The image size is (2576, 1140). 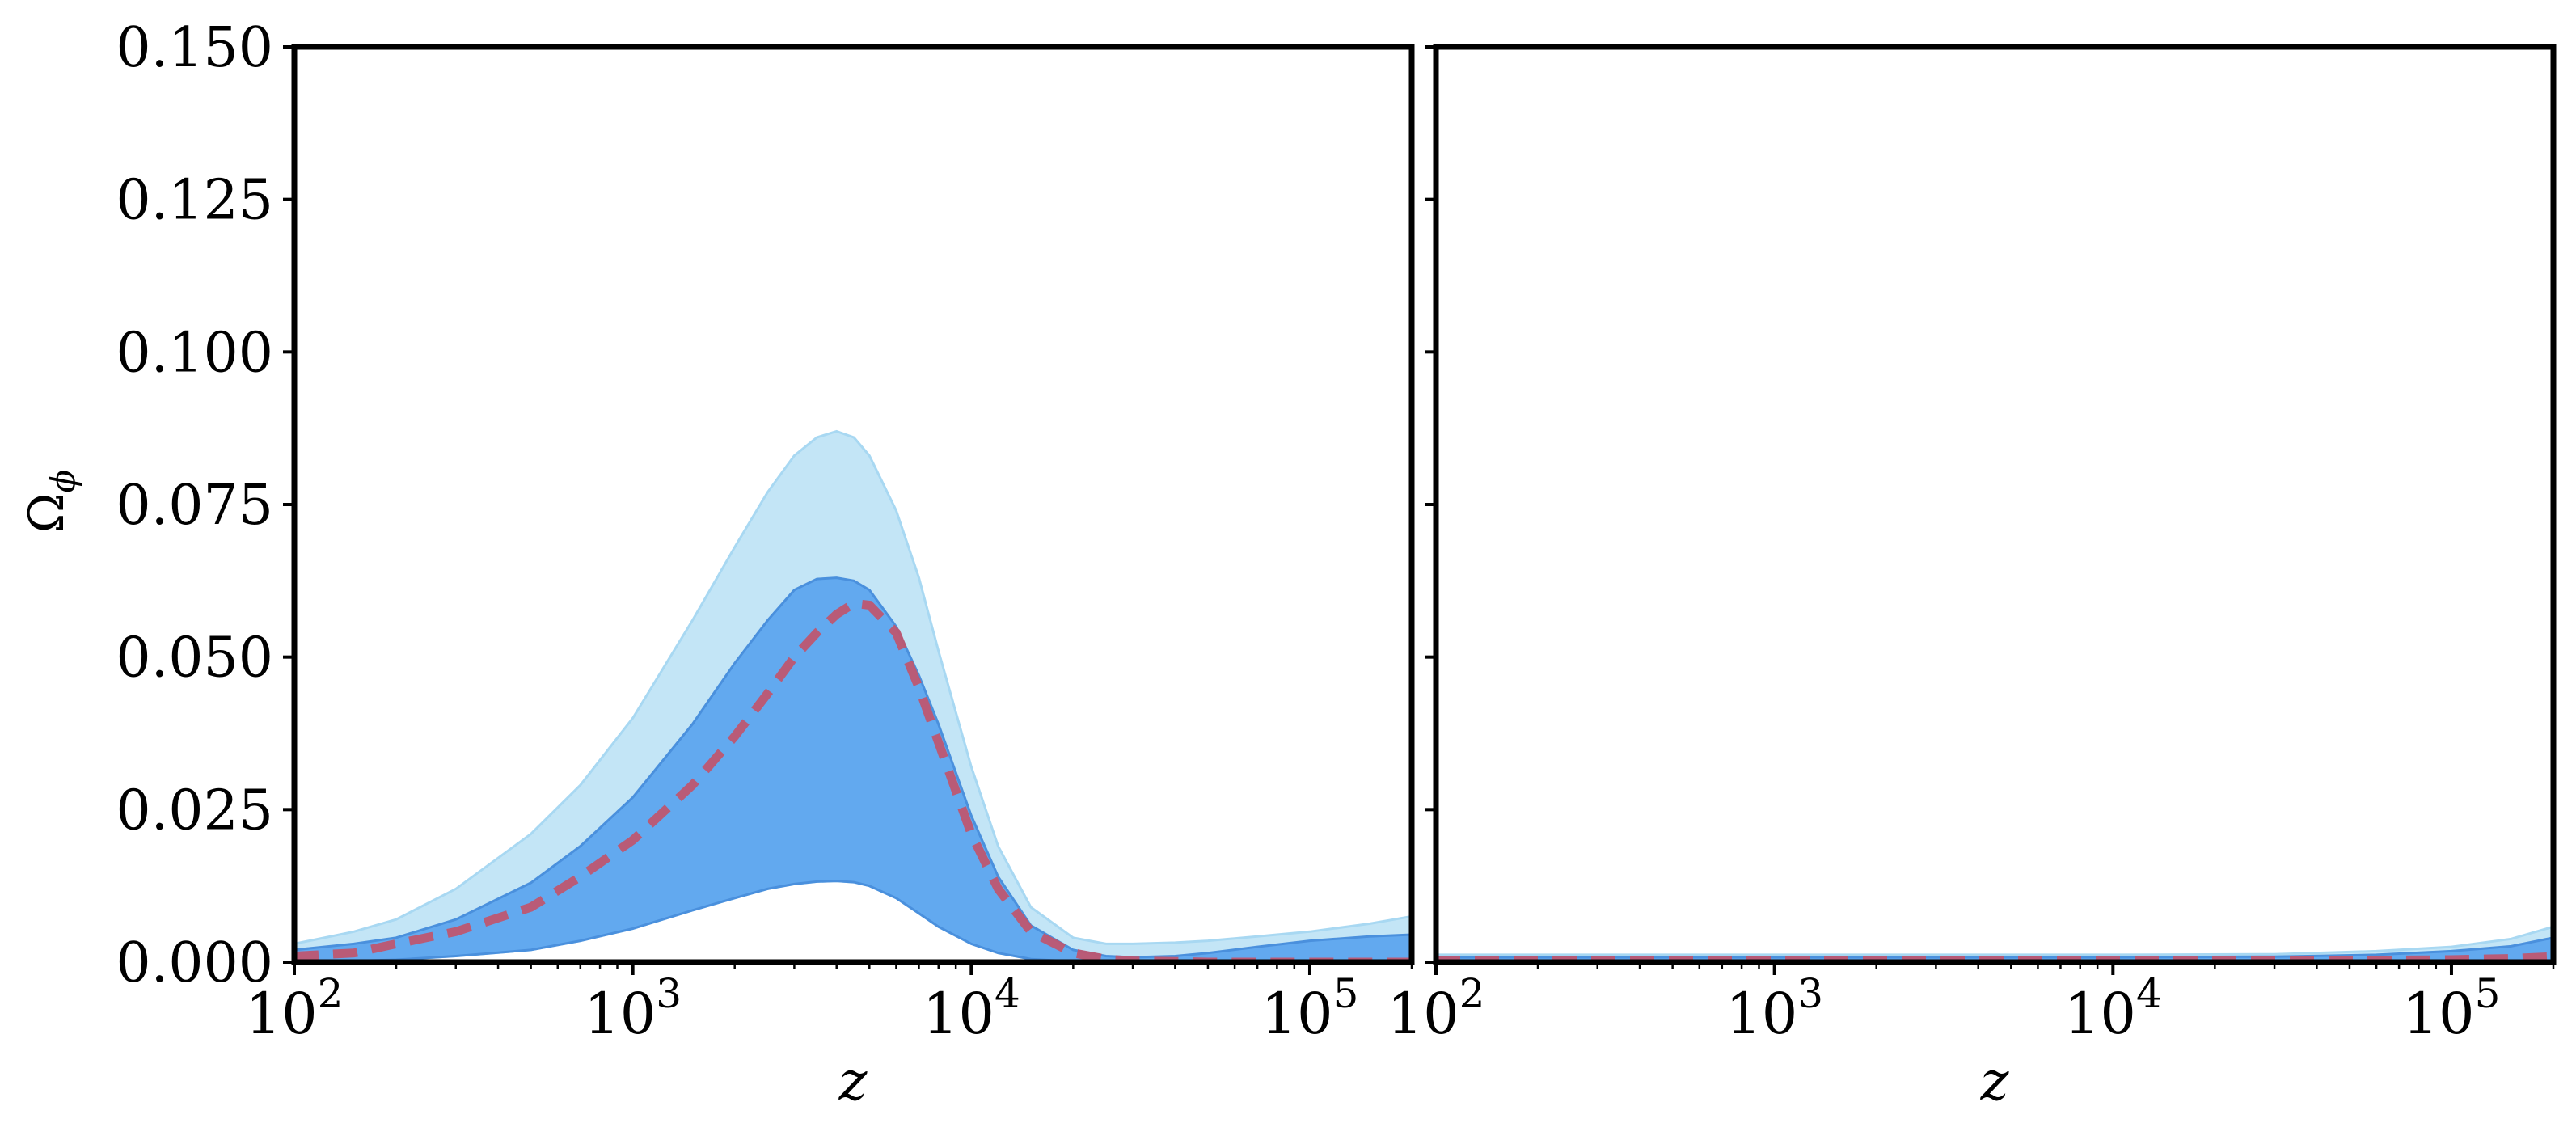 What do you see at coordinates (194, 963) in the screenshot?
I see `y-tick-label: 0.000` at bounding box center [194, 963].